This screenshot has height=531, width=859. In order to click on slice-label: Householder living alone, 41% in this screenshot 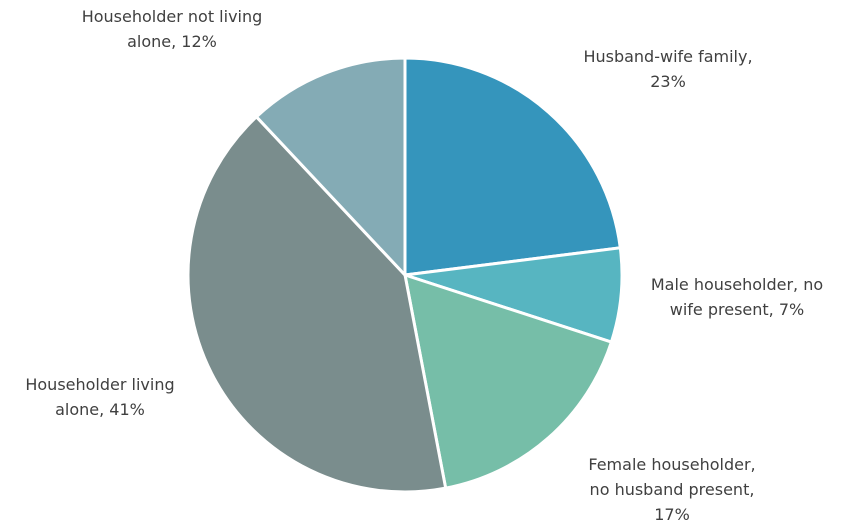, I will do `click(100, 397)`.